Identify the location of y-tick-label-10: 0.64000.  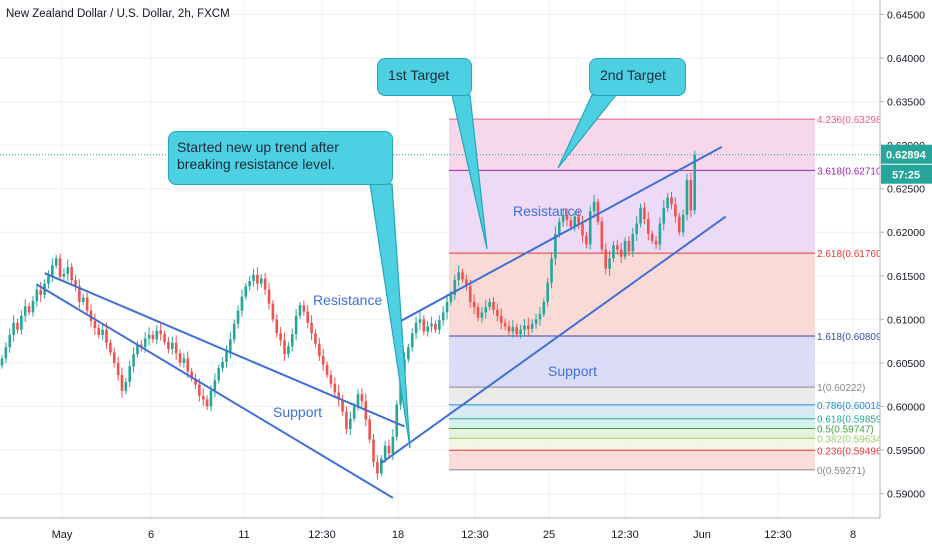
(906, 59).